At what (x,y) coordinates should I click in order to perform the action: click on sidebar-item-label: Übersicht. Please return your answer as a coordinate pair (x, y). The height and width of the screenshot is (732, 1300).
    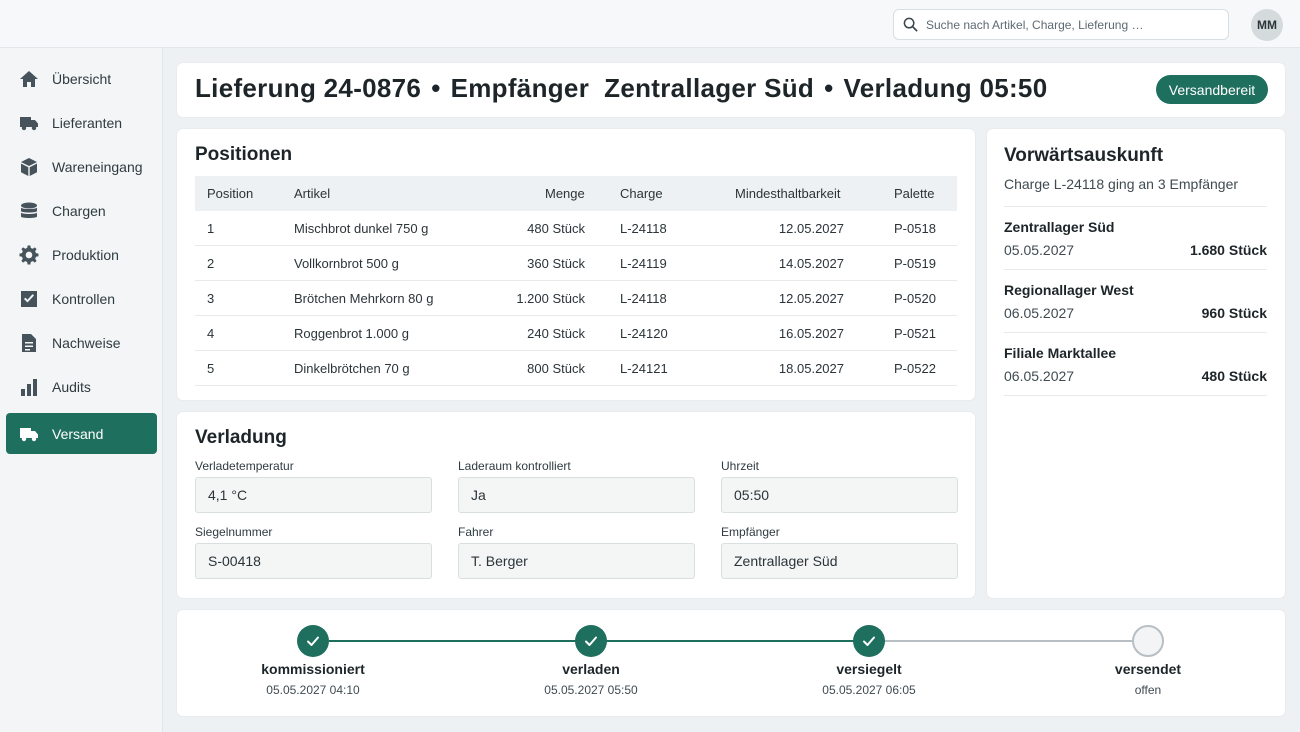
    Looking at the image, I should click on (82, 78).